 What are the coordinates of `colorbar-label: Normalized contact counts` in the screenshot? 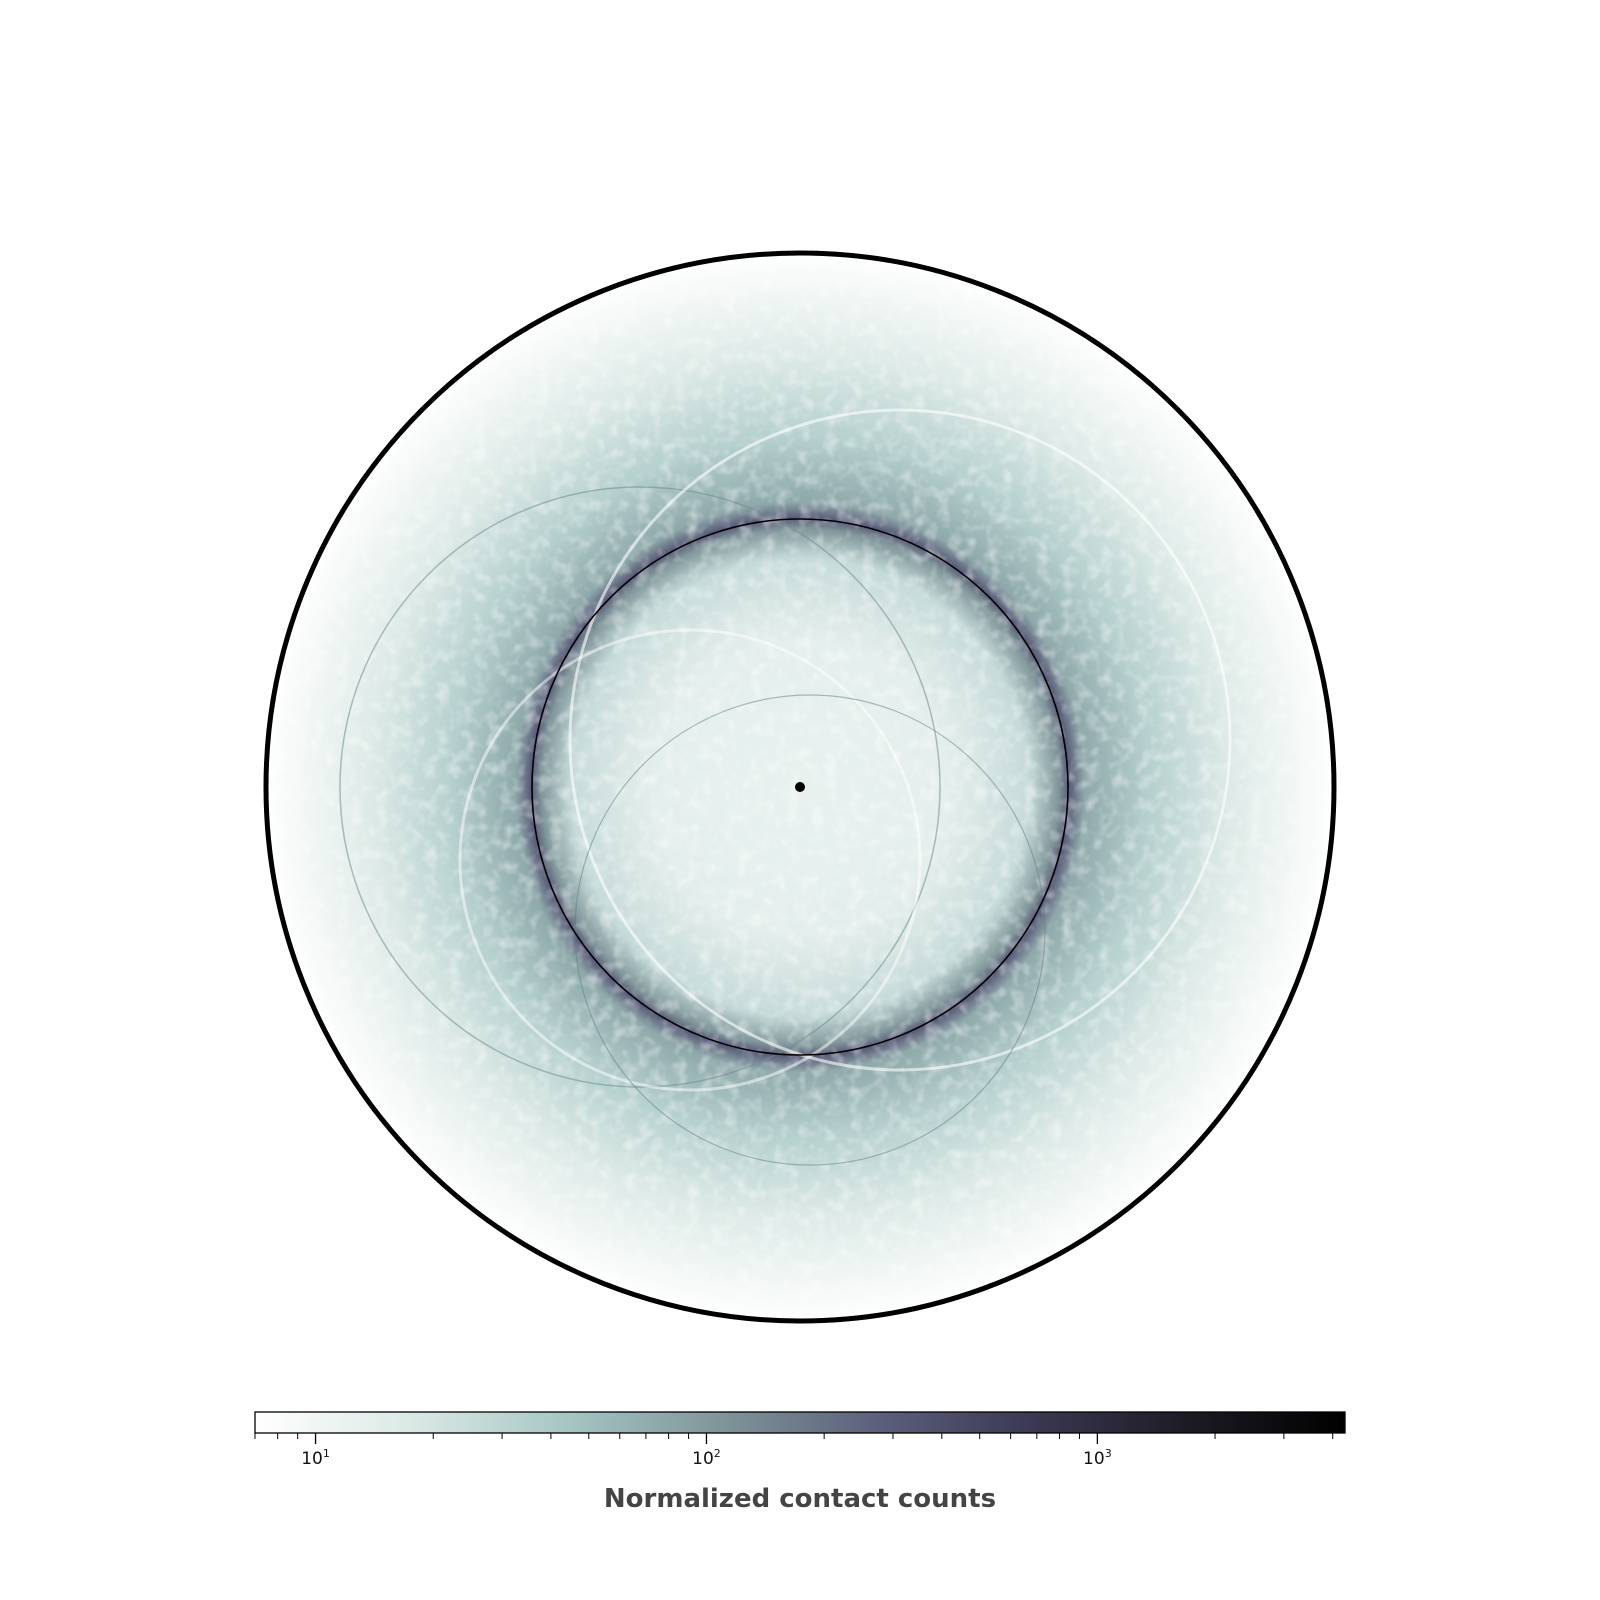 It's located at (800, 1499).